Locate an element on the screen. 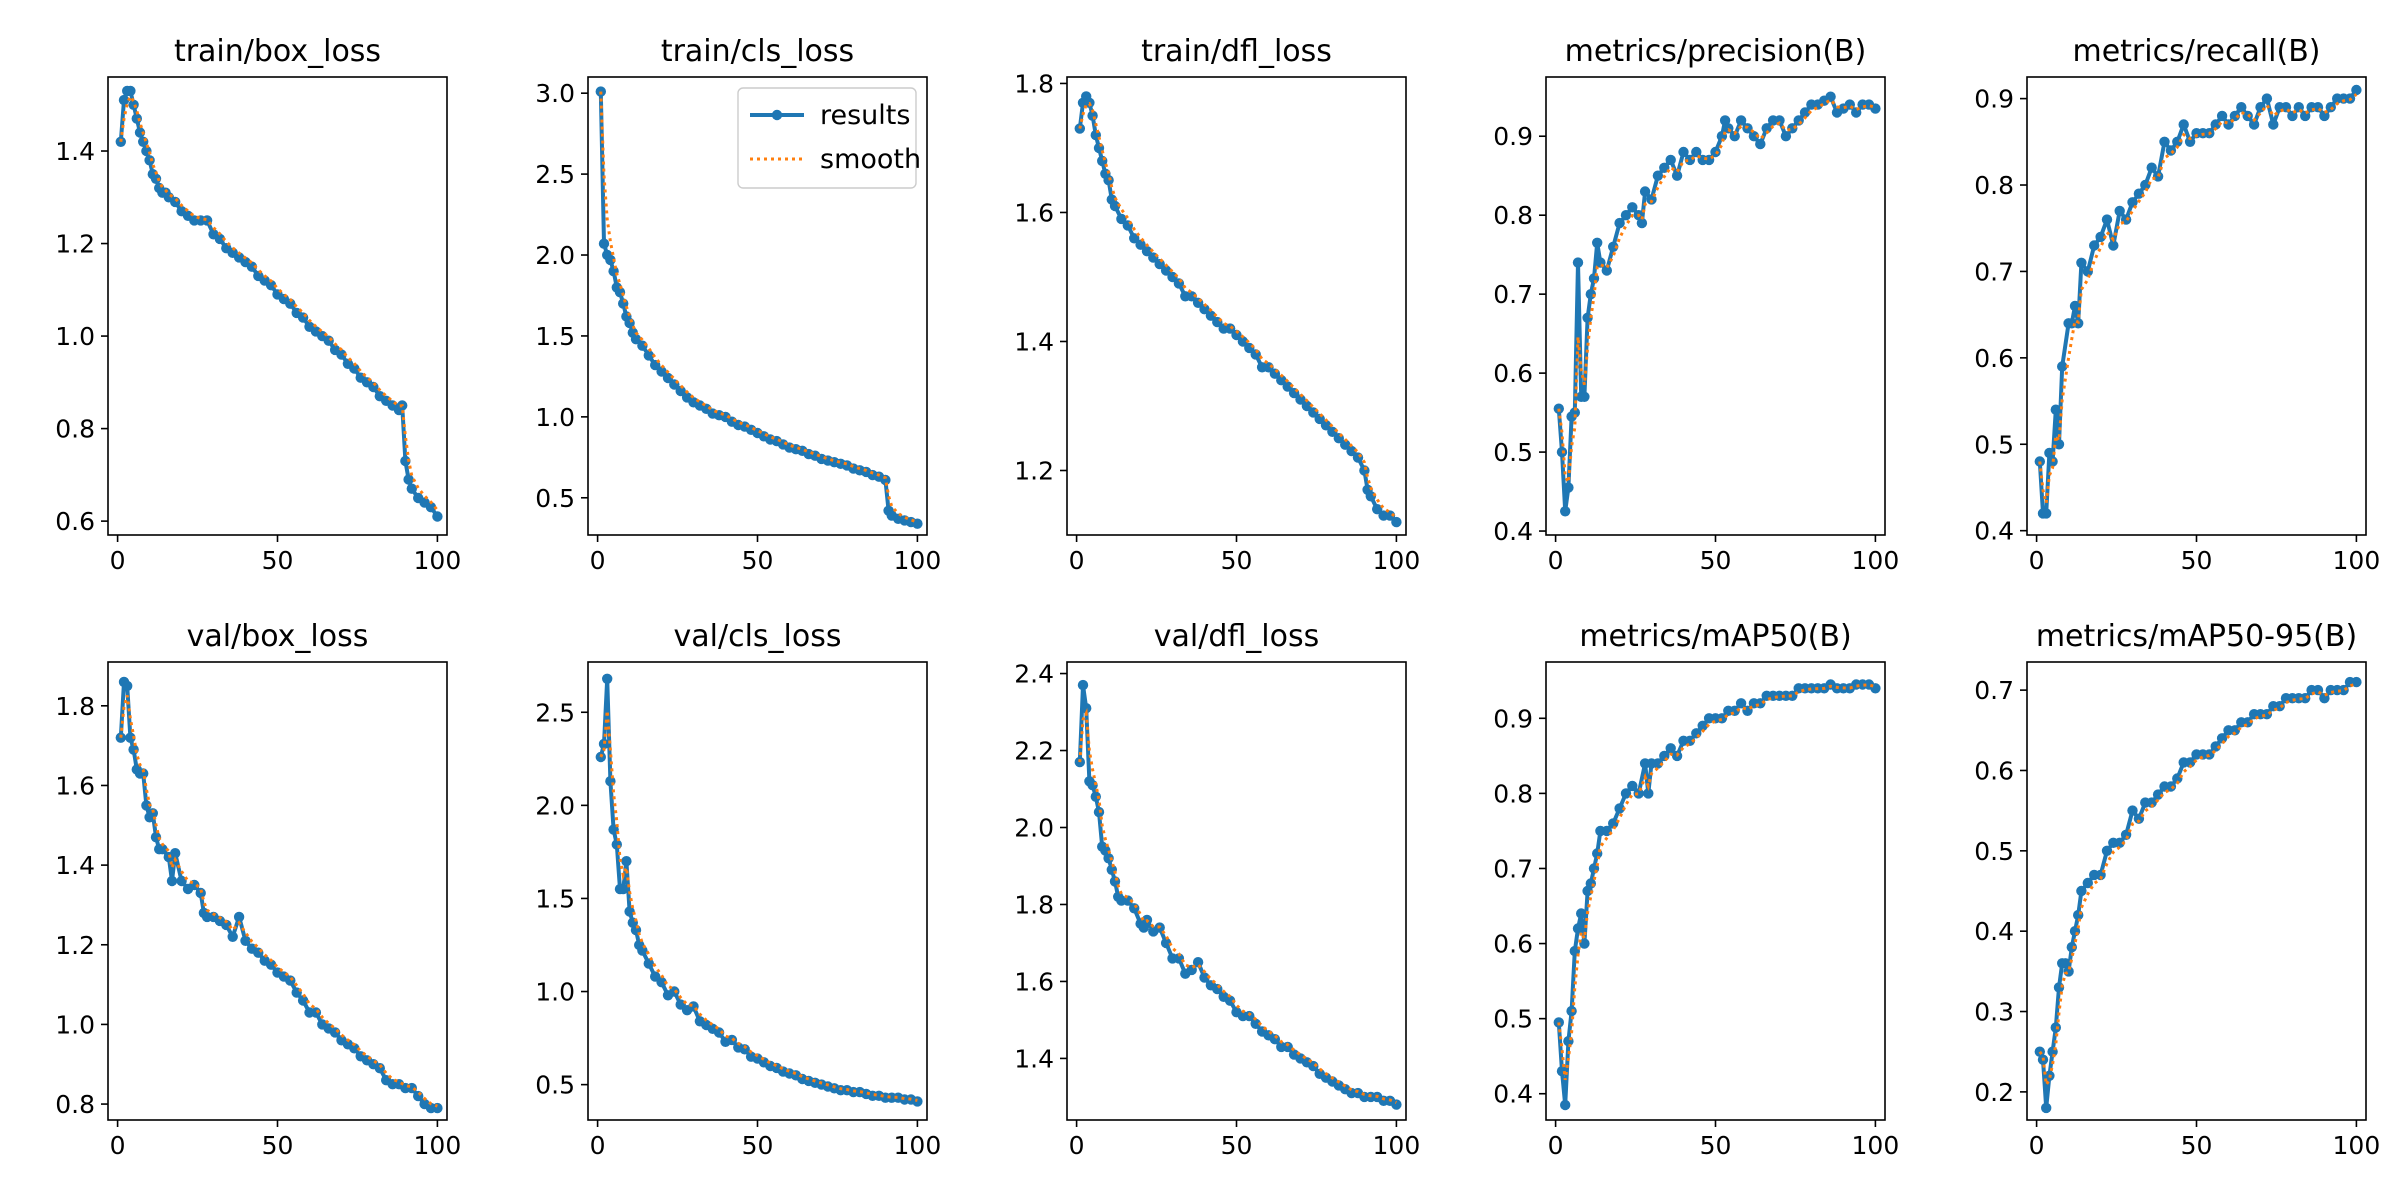 This screenshot has width=2400, height=1200. chart-title: train/box_loss is located at coordinates (277, 51).